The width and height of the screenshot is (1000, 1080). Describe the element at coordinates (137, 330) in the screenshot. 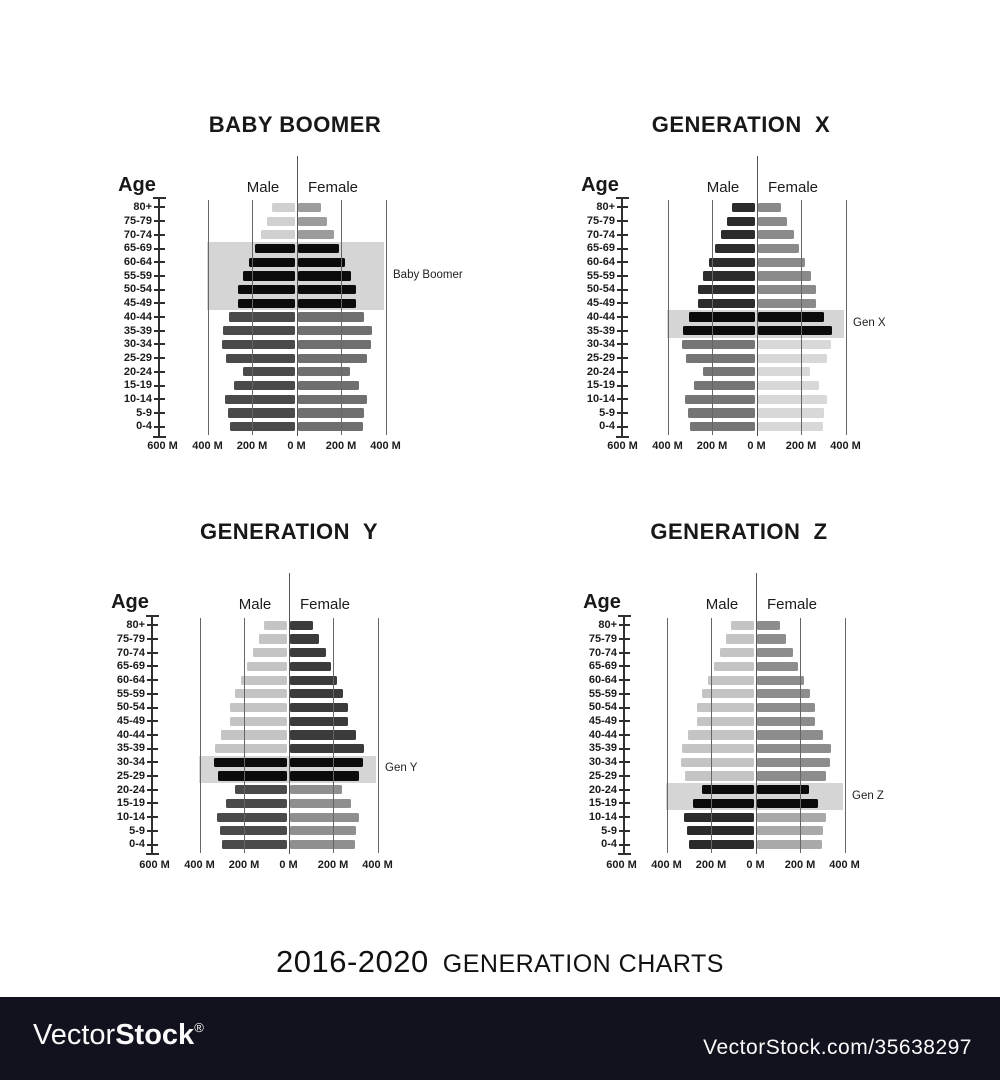

I see `age-group-label: 35-39` at that location.